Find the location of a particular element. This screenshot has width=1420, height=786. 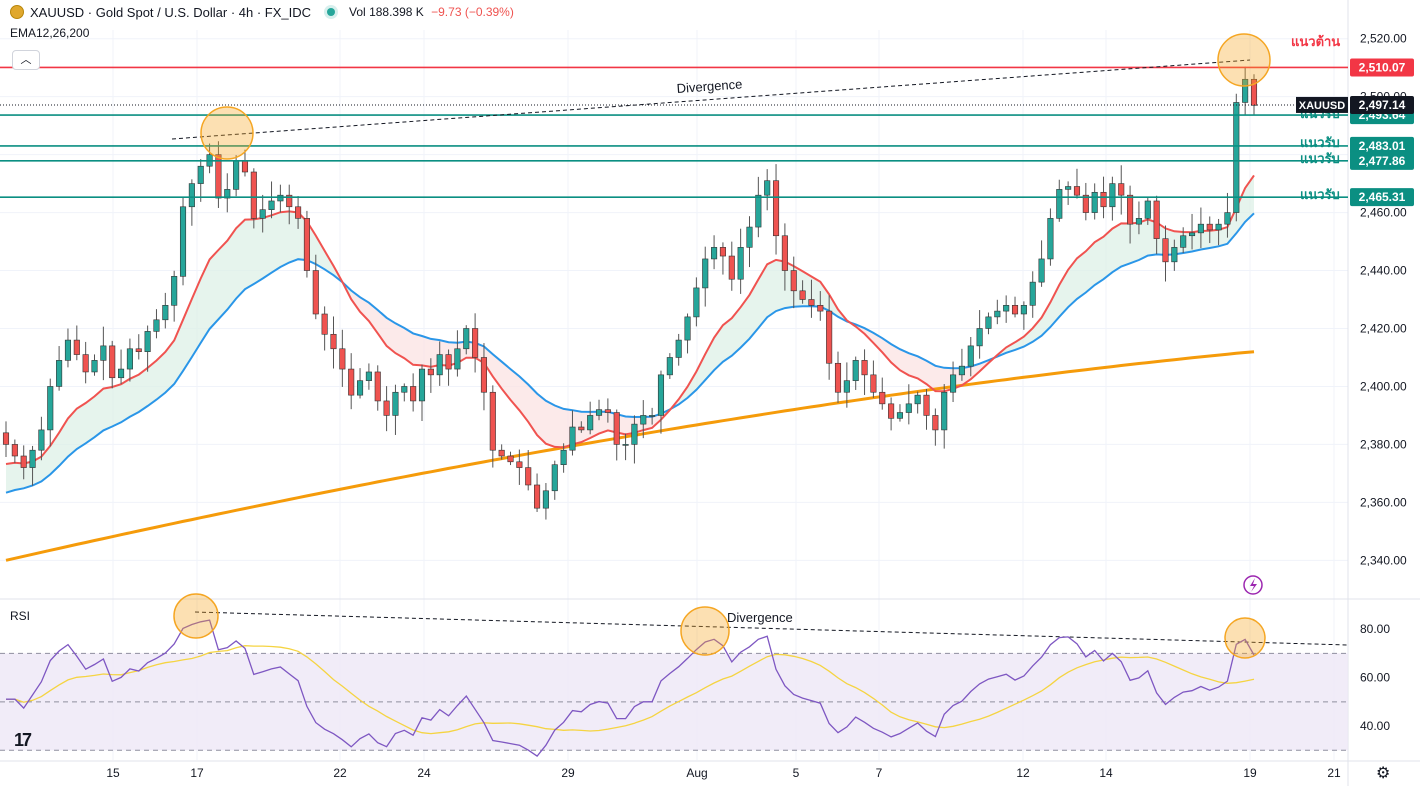

price-tick-label: 2,460.00 is located at coordinates (1383, 213).